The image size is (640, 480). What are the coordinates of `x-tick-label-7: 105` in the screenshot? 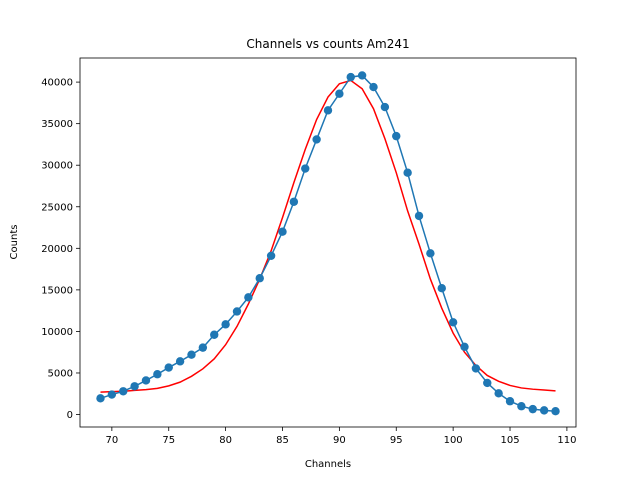 It's located at (509, 440).